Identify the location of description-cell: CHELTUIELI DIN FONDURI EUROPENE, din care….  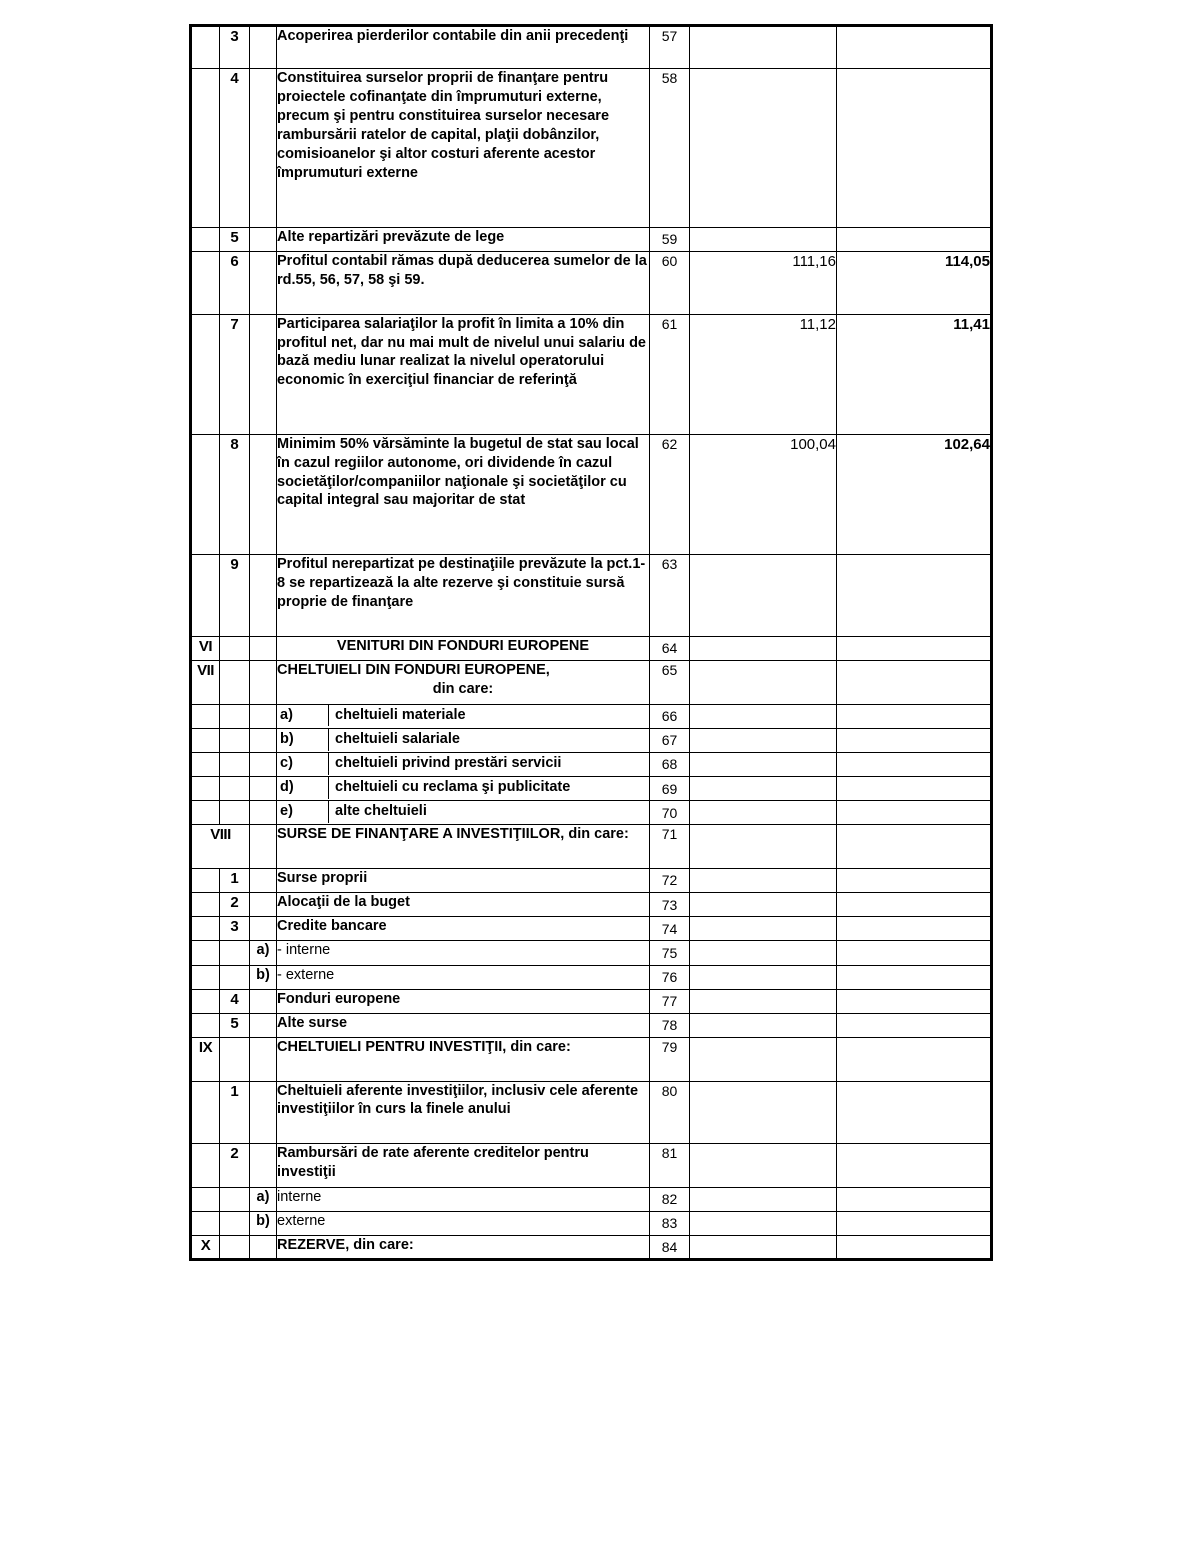
(463, 682).